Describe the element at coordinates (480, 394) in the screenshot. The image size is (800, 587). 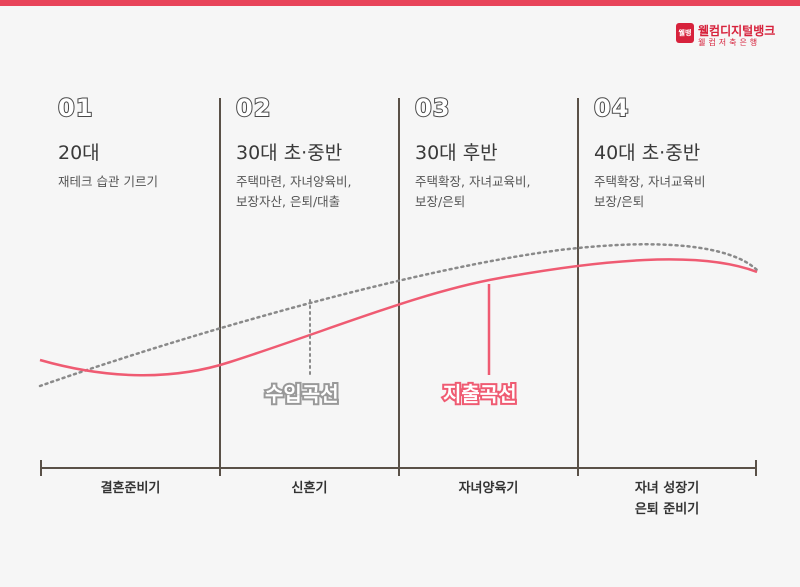
I see `expense-curve-label: 지출곡선` at that location.